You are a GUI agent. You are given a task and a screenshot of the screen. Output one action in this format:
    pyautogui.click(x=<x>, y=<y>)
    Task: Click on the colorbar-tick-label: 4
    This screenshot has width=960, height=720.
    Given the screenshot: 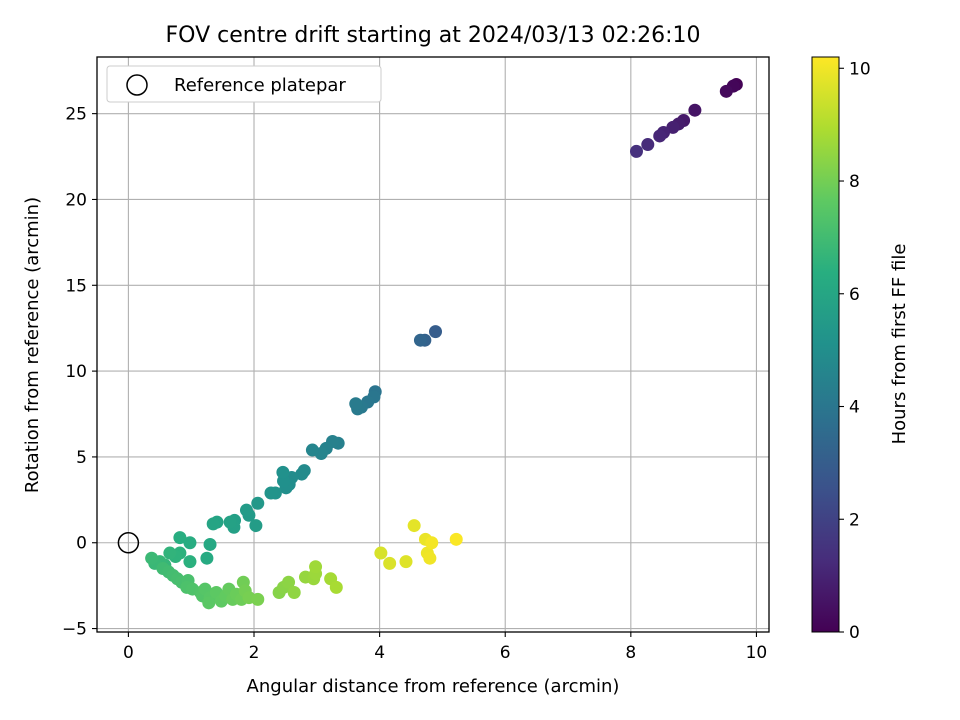 What is the action you would take?
    pyautogui.click(x=854, y=408)
    